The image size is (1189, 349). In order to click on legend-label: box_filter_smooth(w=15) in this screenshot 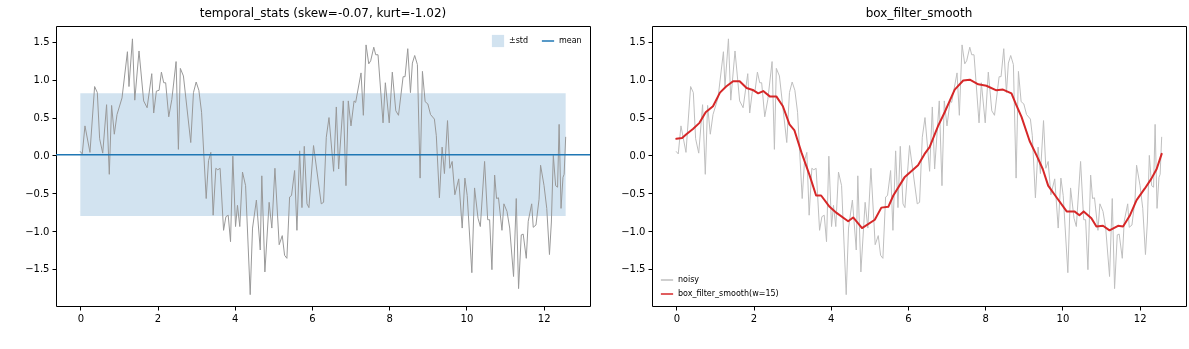, I will do `click(728, 293)`.